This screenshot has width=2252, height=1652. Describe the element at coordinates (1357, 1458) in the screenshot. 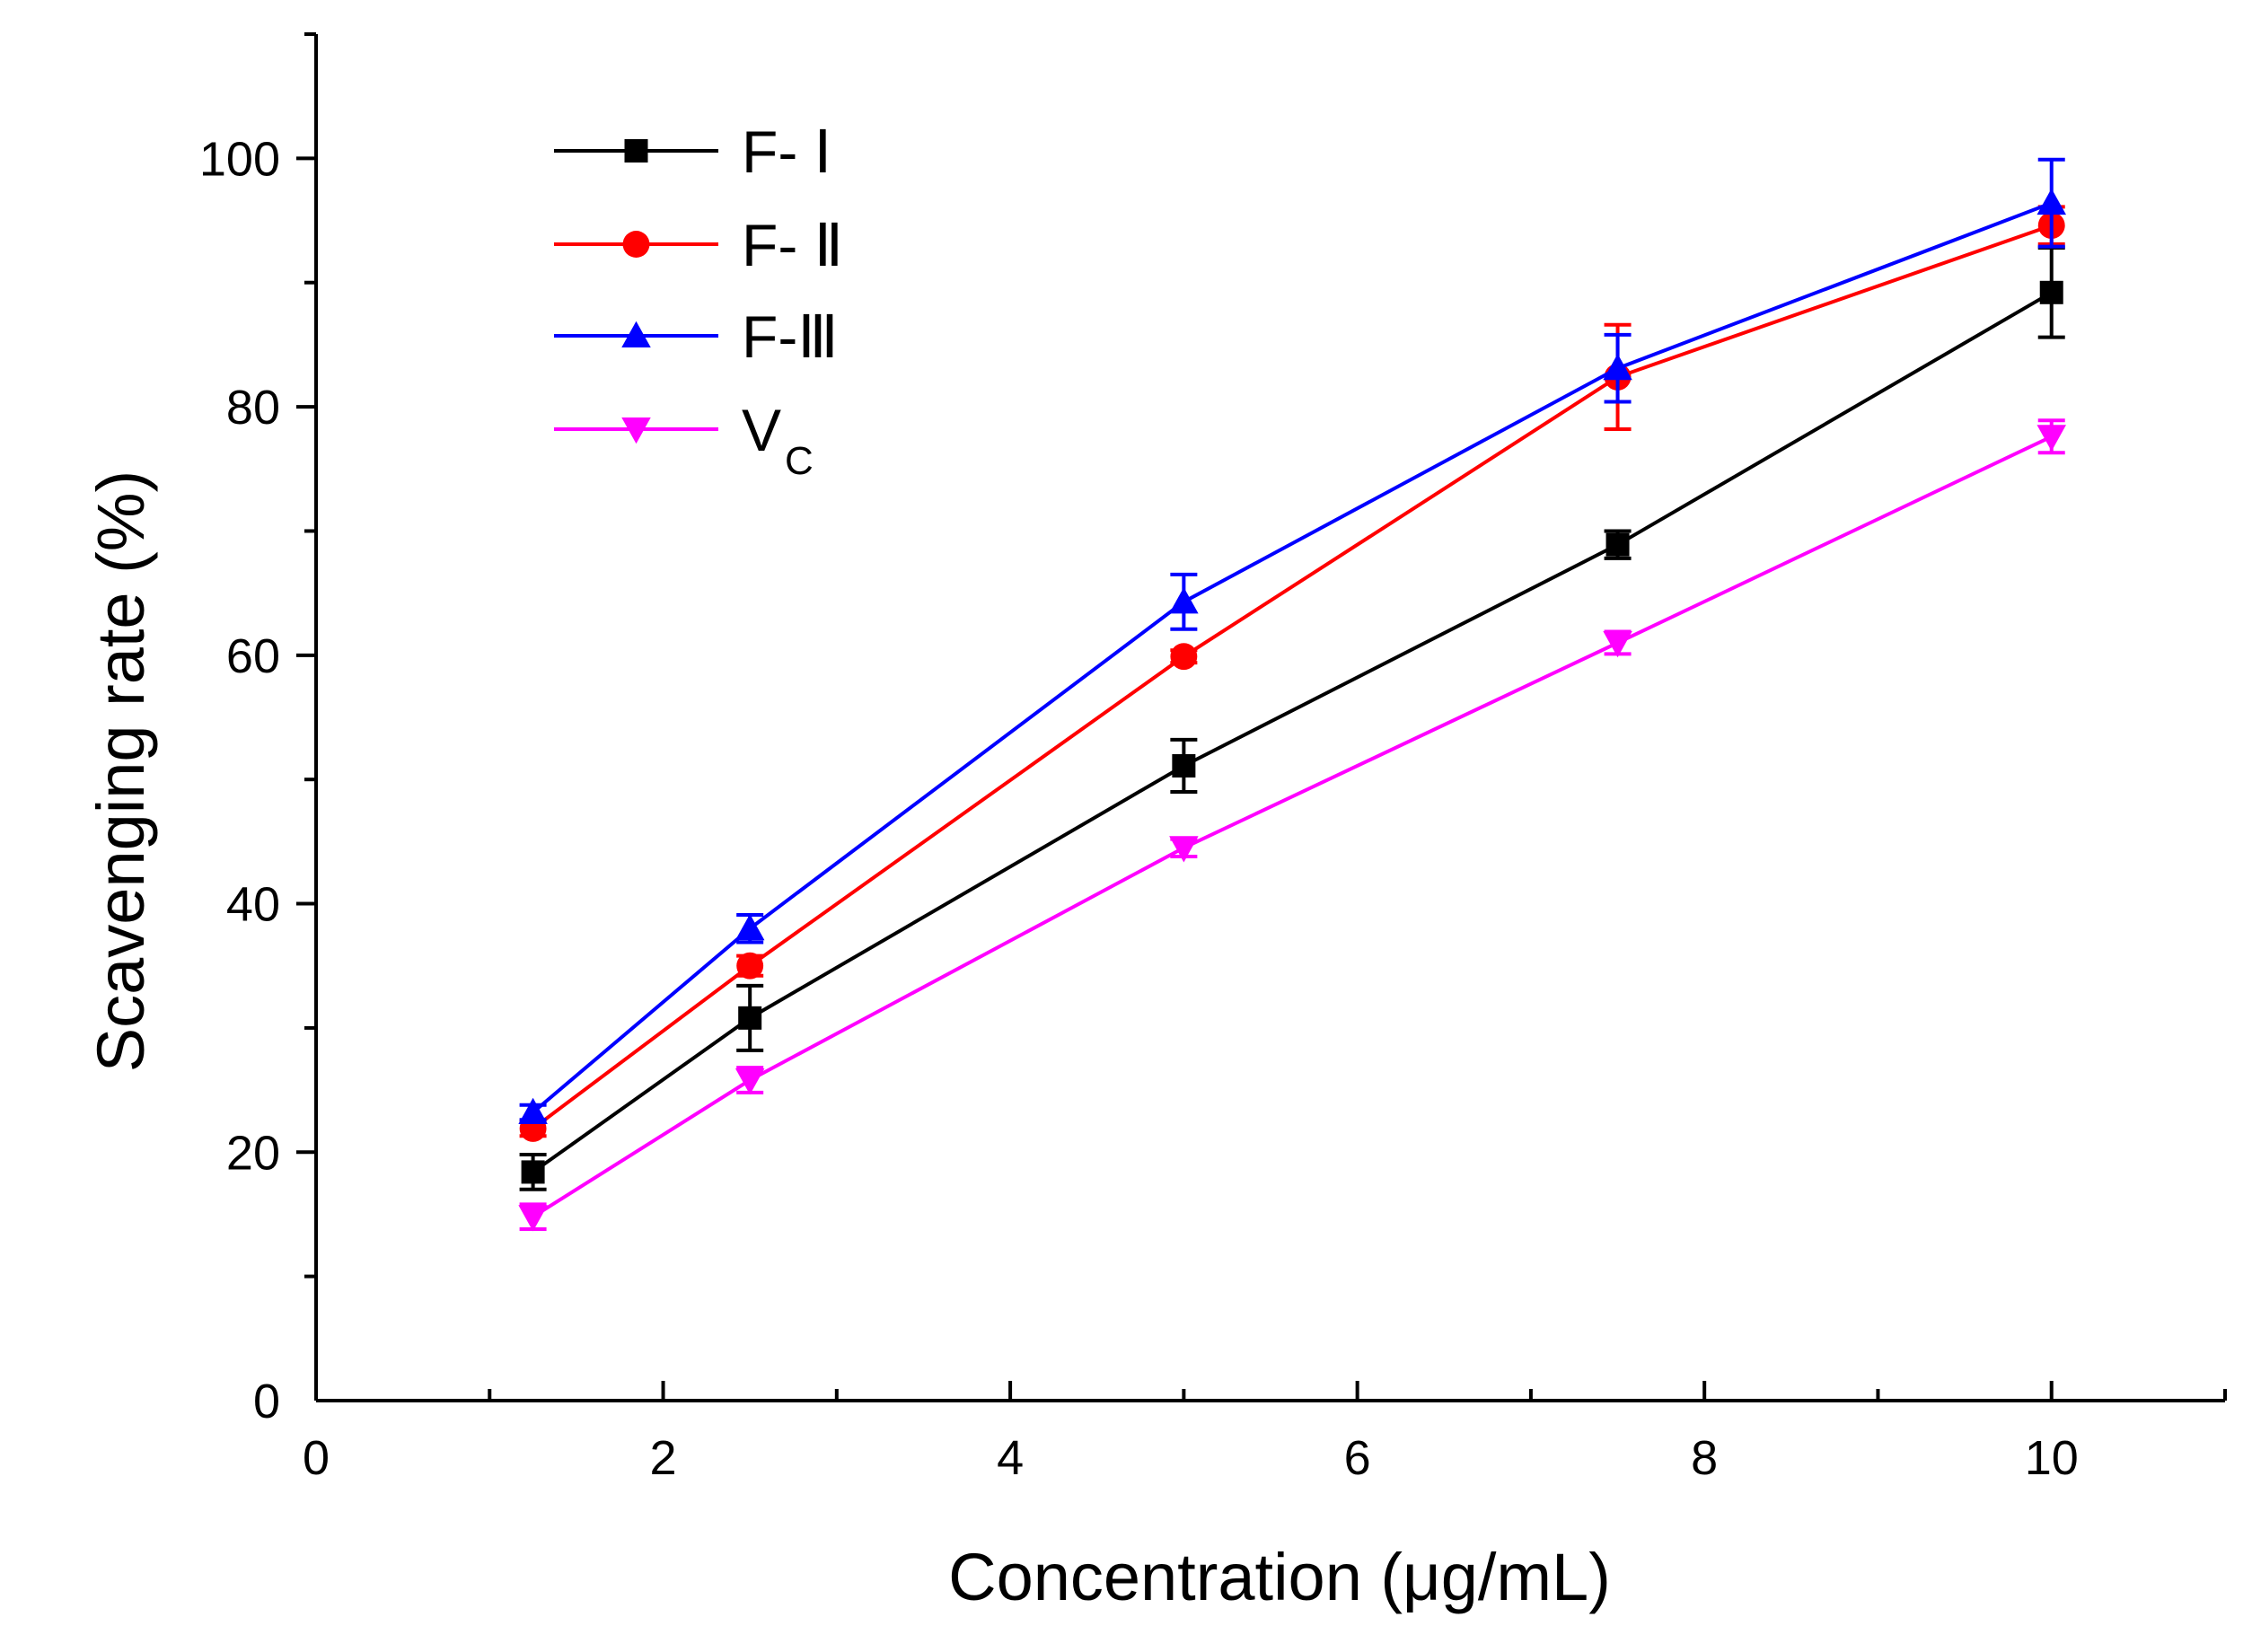

I see `x-tick-label: 6` at that location.